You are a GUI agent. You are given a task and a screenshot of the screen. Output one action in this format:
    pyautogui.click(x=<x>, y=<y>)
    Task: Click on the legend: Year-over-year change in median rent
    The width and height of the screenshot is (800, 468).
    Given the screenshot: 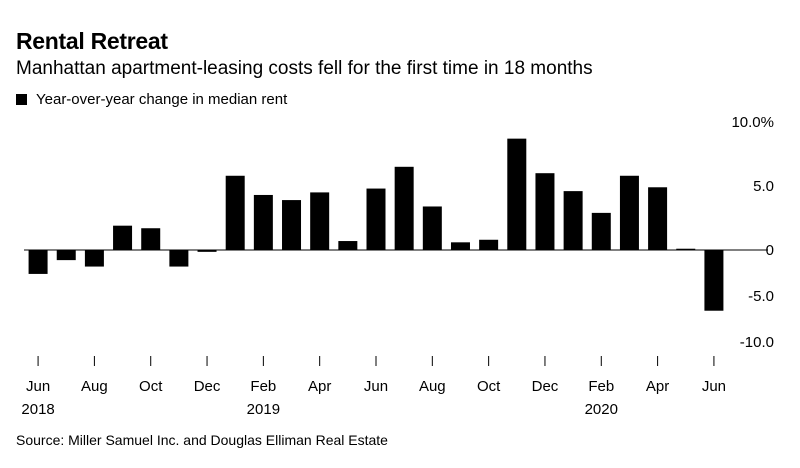 What is the action you would take?
    pyautogui.click(x=151, y=99)
    